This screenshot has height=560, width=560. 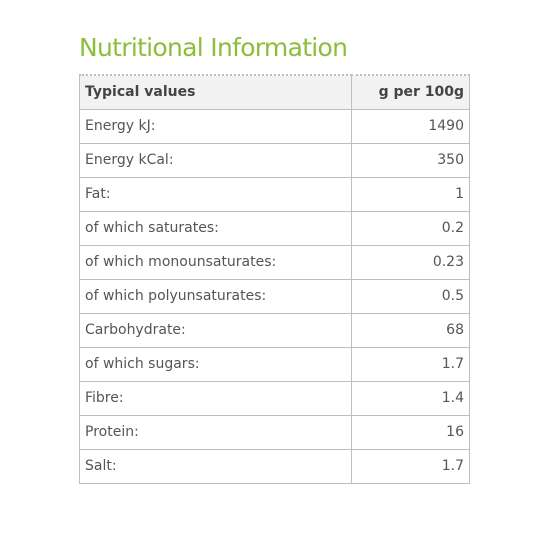 I want to click on nutrient-value: 1490, so click(x=410, y=126).